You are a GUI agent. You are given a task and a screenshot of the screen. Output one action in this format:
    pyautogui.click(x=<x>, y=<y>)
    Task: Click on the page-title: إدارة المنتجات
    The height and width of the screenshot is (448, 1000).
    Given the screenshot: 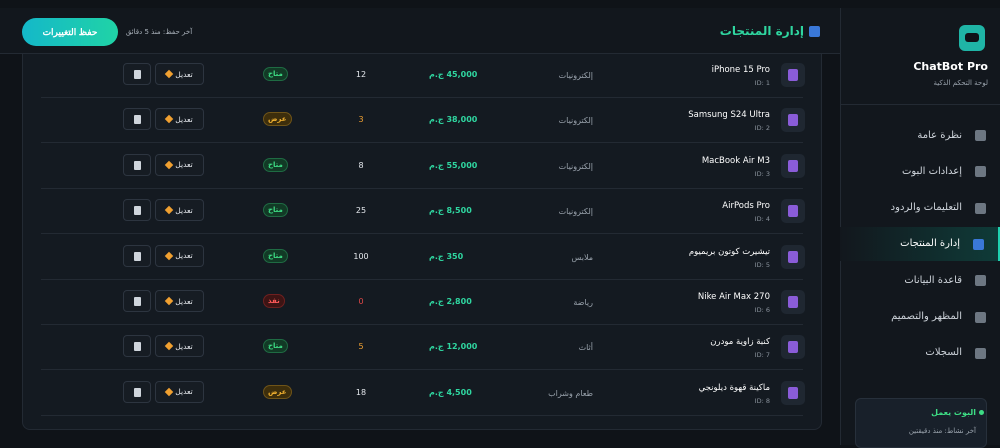 What is the action you would take?
    pyautogui.click(x=770, y=31)
    